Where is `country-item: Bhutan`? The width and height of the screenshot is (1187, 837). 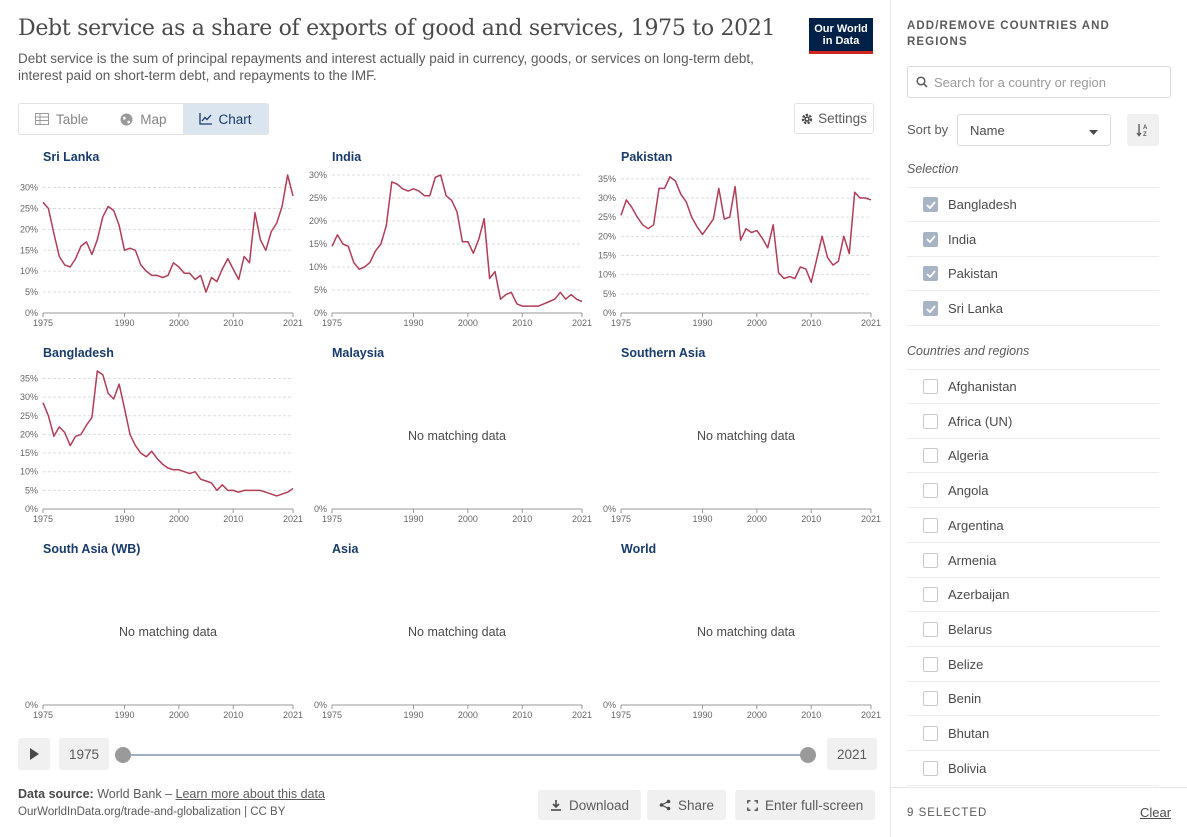
country-item: Bhutan is located at coordinates (1033, 734).